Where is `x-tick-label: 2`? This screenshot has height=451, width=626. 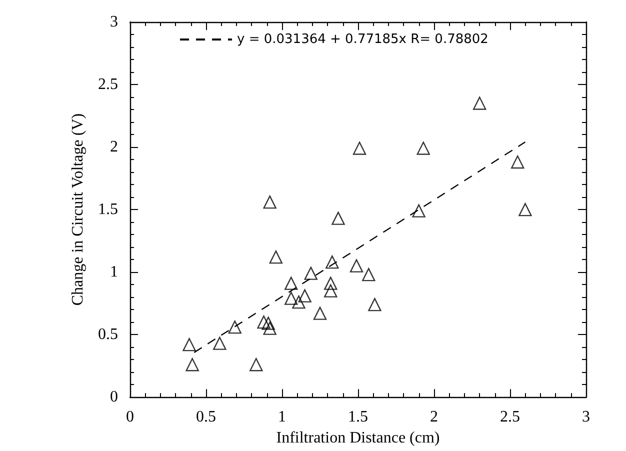
x-tick-label: 2 is located at coordinates (434, 417).